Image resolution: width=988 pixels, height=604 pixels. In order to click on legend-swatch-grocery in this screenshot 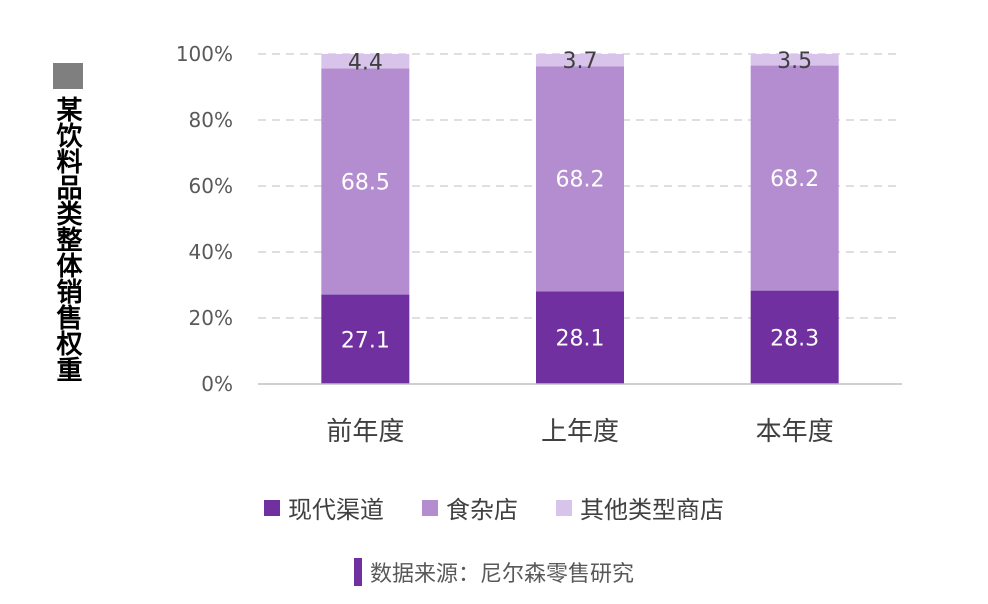, I will do `click(430, 507)`.